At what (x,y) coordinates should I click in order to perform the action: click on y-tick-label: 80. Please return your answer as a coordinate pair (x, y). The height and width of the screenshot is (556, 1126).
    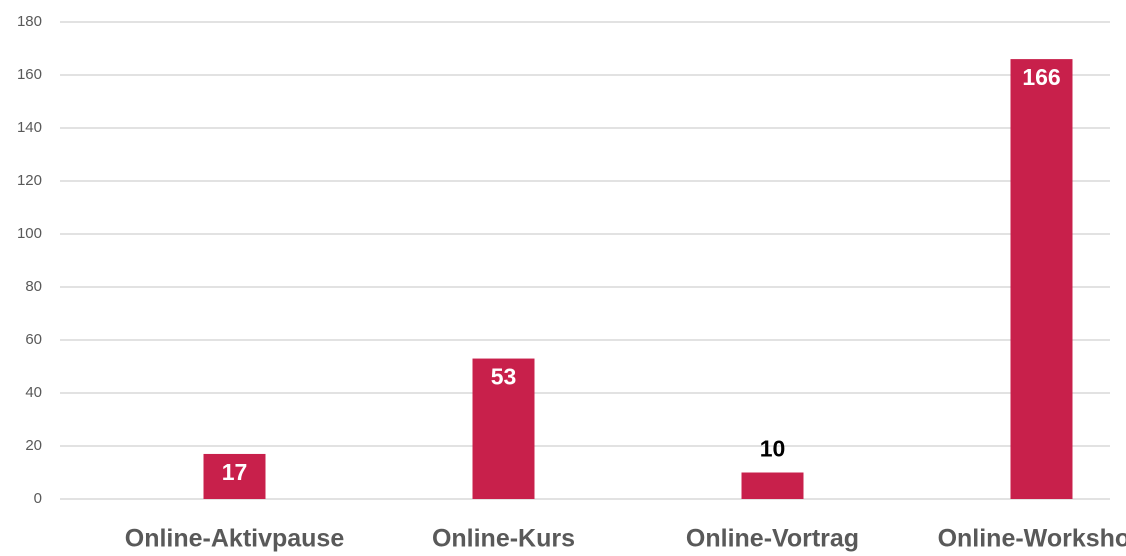
    Looking at the image, I should click on (33, 286).